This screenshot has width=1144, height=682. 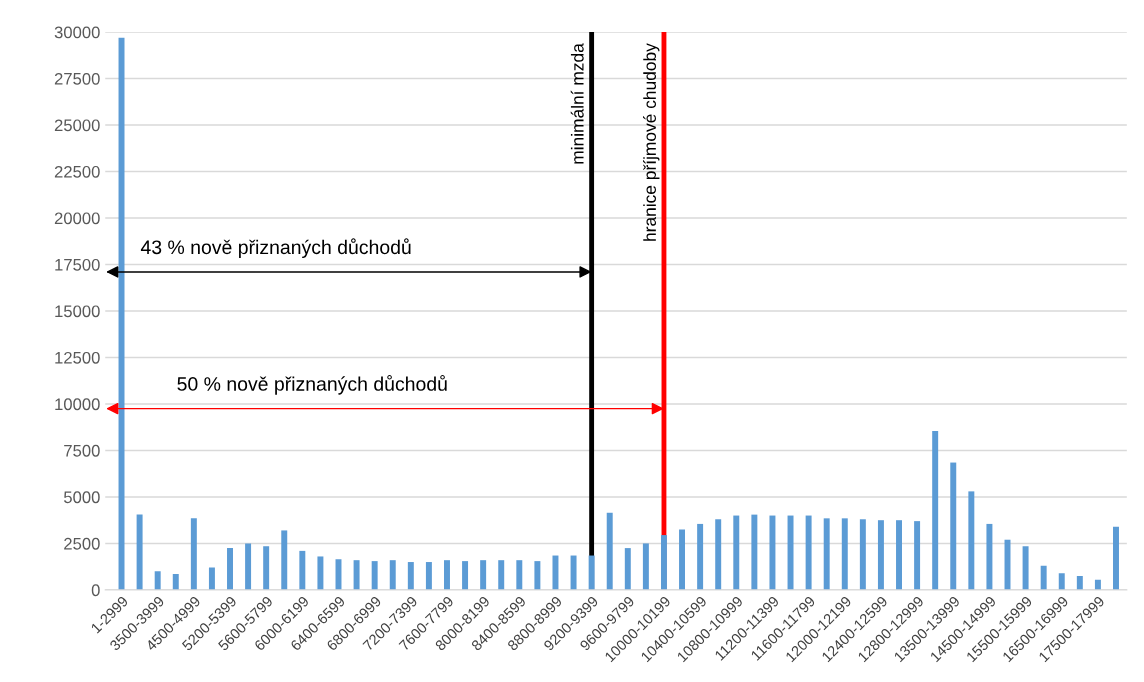 What do you see at coordinates (82, 543) in the screenshot?
I see `y-tick-label: 2500` at bounding box center [82, 543].